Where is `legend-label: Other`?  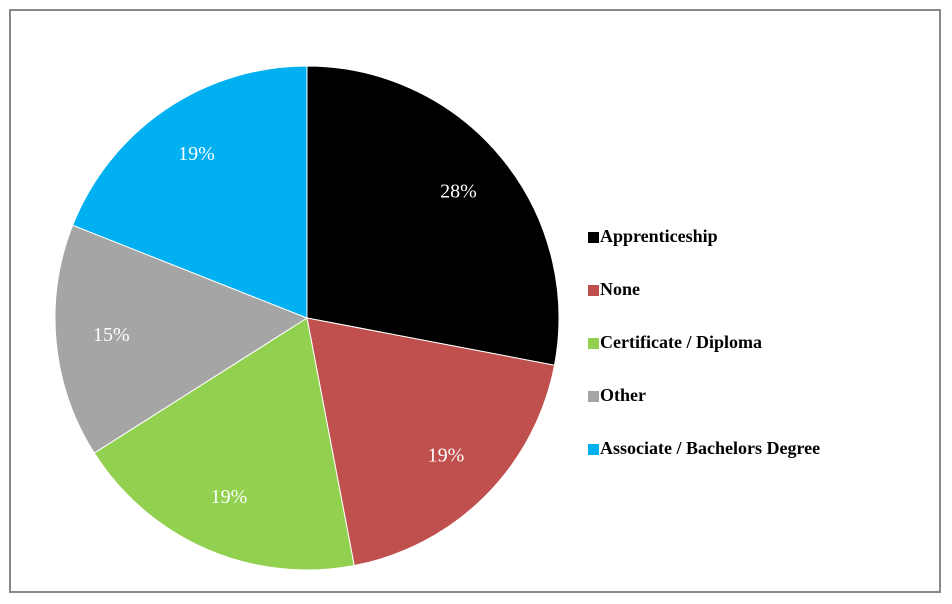
legend-label: Other is located at coordinates (623, 395).